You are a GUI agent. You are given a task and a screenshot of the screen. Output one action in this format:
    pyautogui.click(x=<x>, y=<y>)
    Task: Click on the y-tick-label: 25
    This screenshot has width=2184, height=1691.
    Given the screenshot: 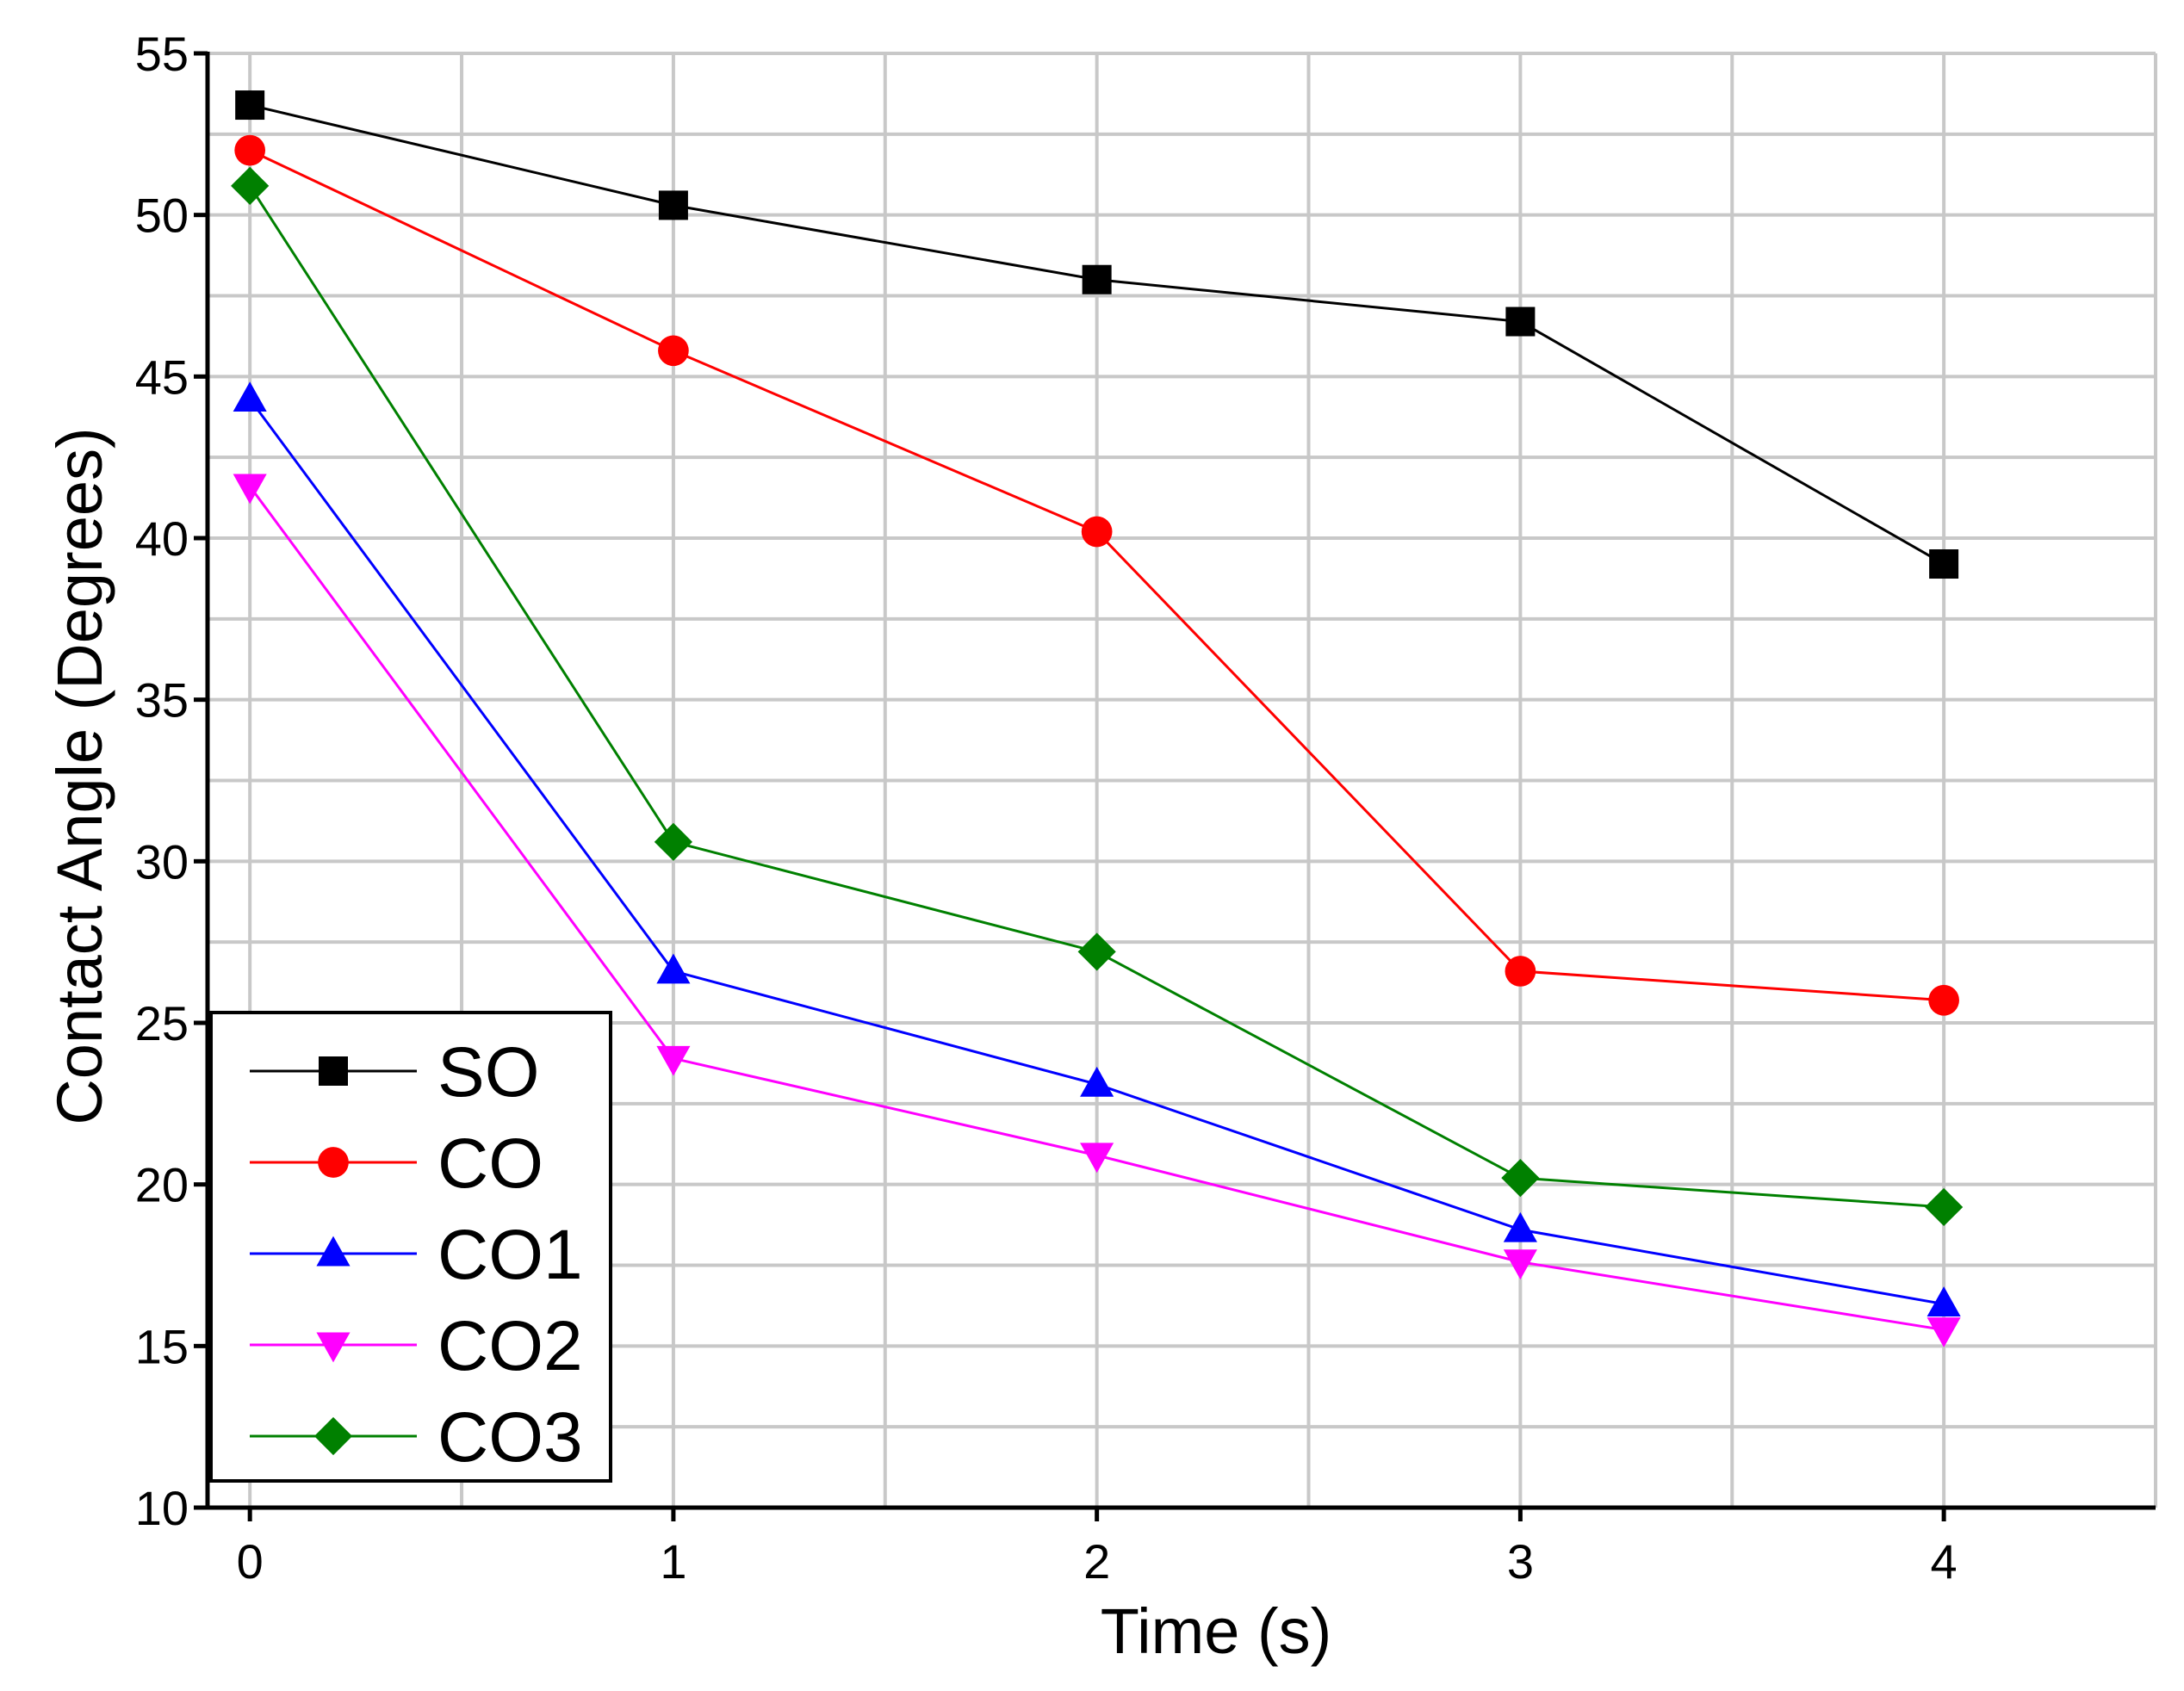 What is the action you would take?
    pyautogui.click(x=162, y=1023)
    